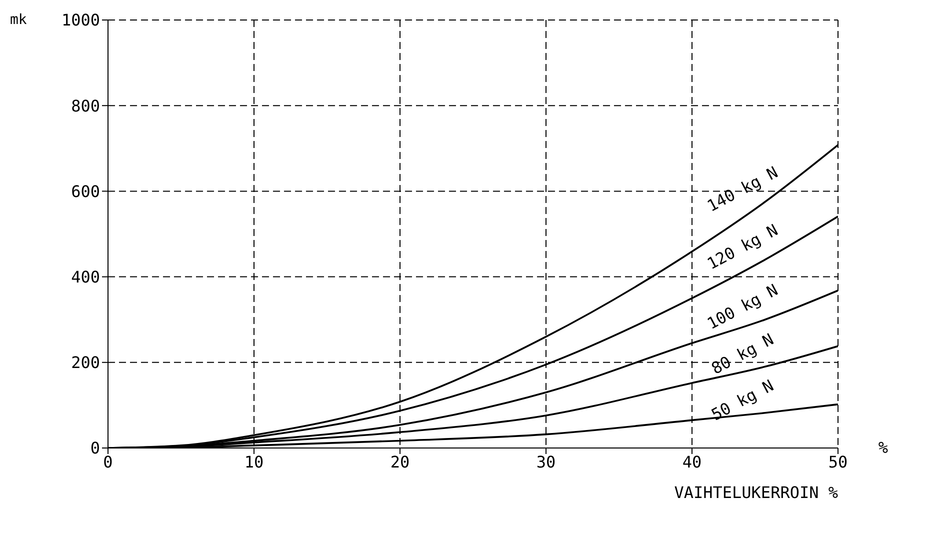 The image size is (940, 540). What do you see at coordinates (80, 20) in the screenshot?
I see `y-tick-label: 1000` at bounding box center [80, 20].